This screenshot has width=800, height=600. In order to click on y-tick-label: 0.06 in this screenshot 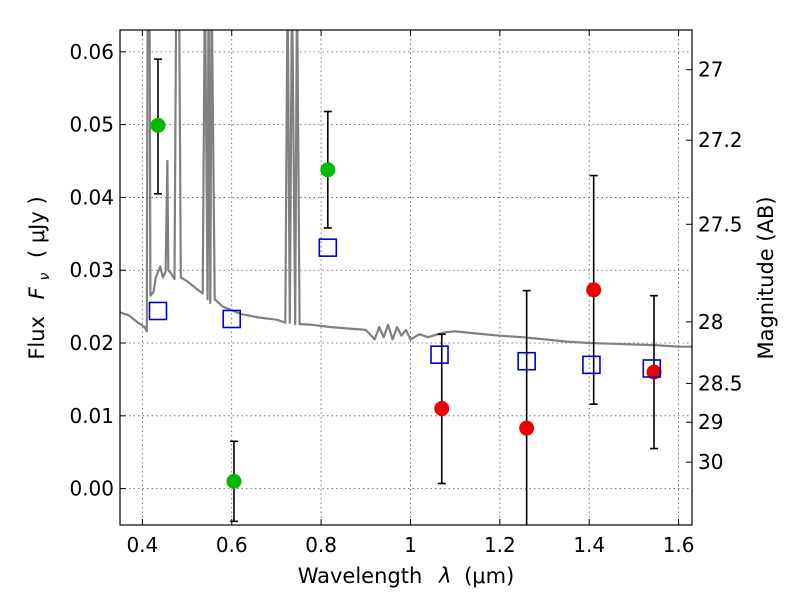, I will do `click(91, 52)`.